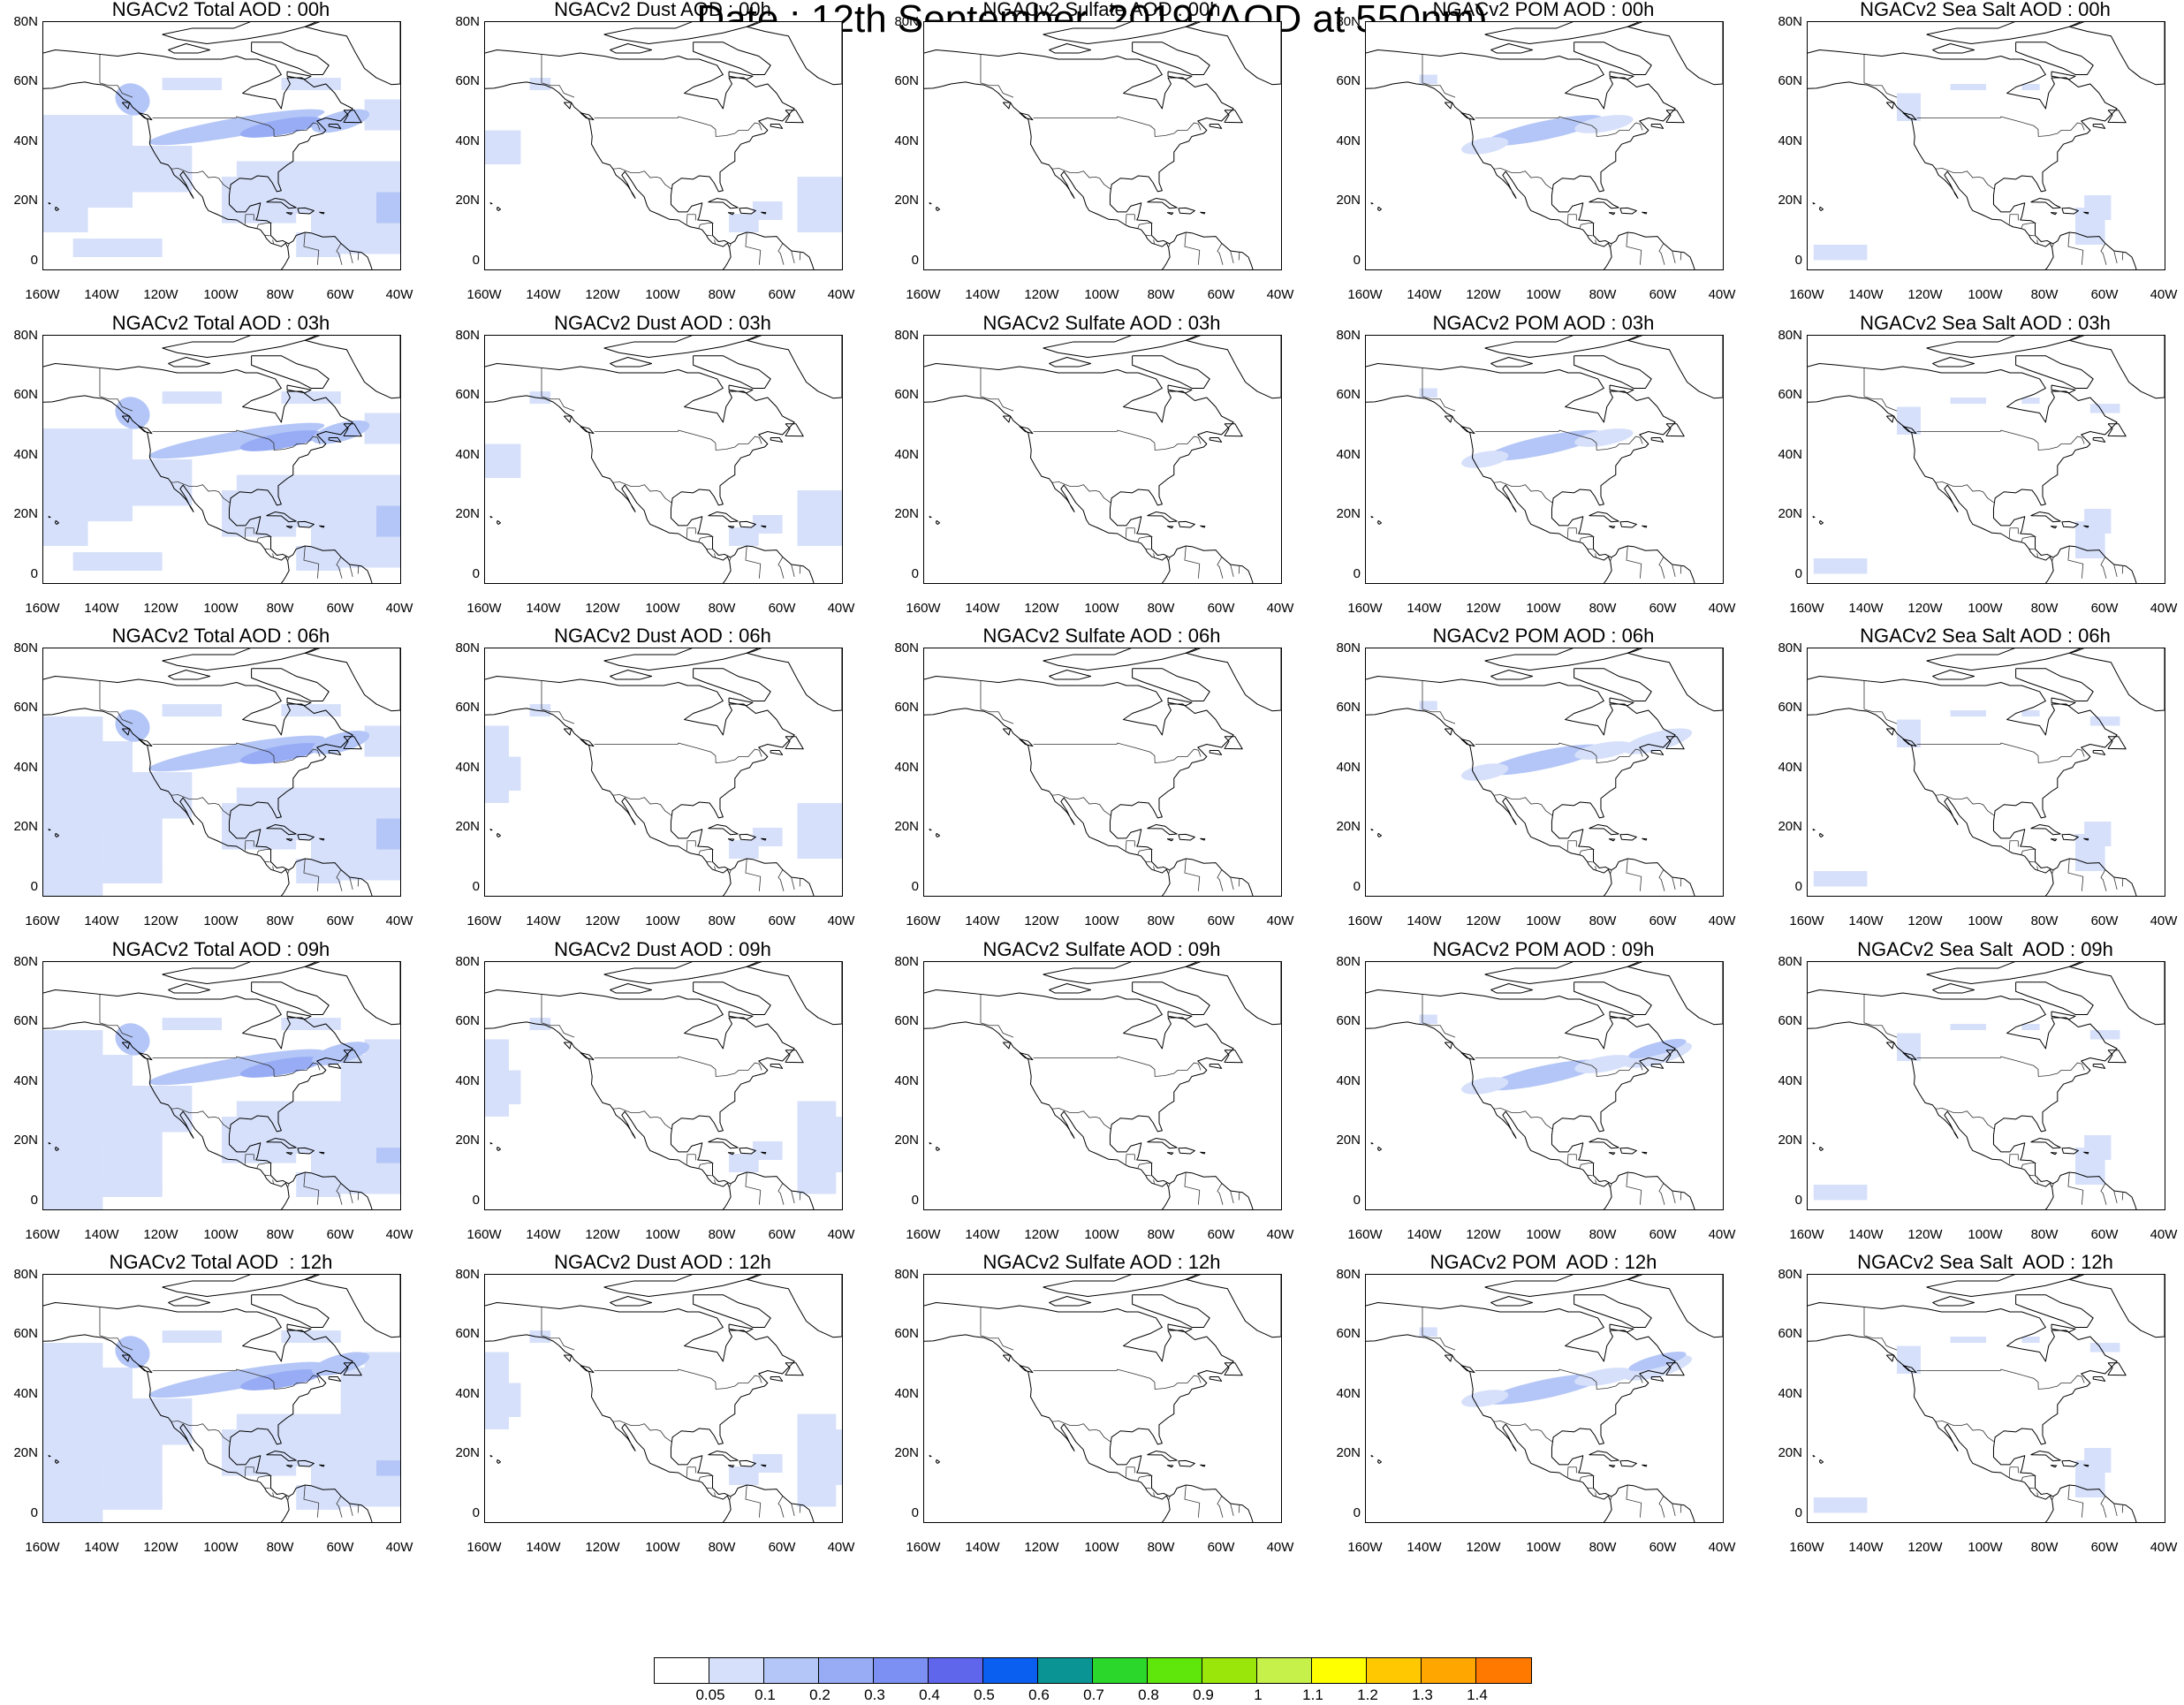 The width and height of the screenshot is (2184, 1705). What do you see at coordinates (220, 10) in the screenshot?
I see `panel-title: NGACv2 Total AOD : 00h` at bounding box center [220, 10].